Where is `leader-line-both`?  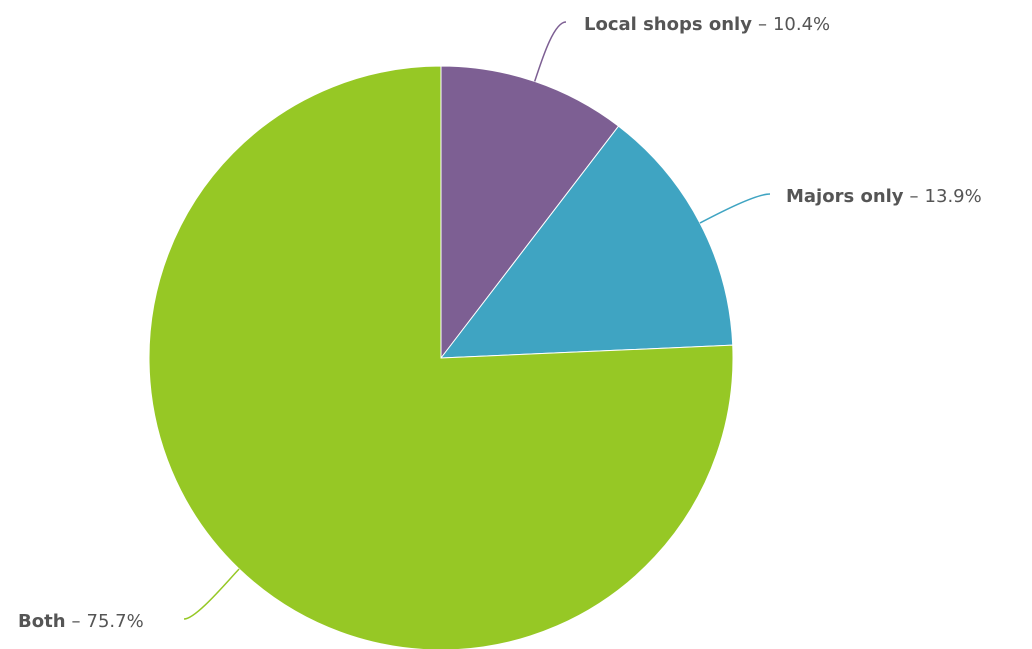 leader-line-both is located at coordinates (211, 594).